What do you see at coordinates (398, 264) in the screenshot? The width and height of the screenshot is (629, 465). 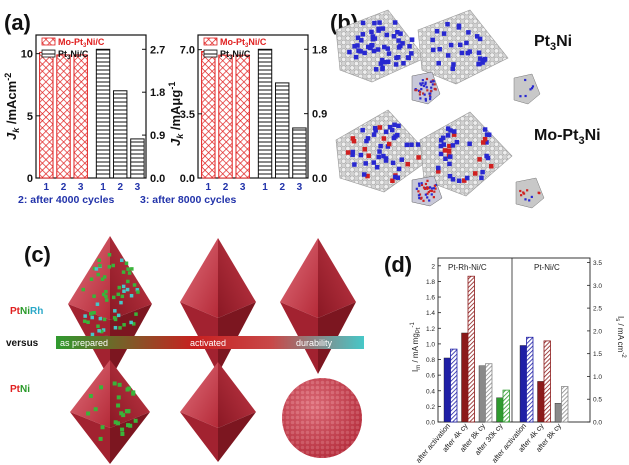 I see `panel-d-label: (d)` at bounding box center [398, 264].